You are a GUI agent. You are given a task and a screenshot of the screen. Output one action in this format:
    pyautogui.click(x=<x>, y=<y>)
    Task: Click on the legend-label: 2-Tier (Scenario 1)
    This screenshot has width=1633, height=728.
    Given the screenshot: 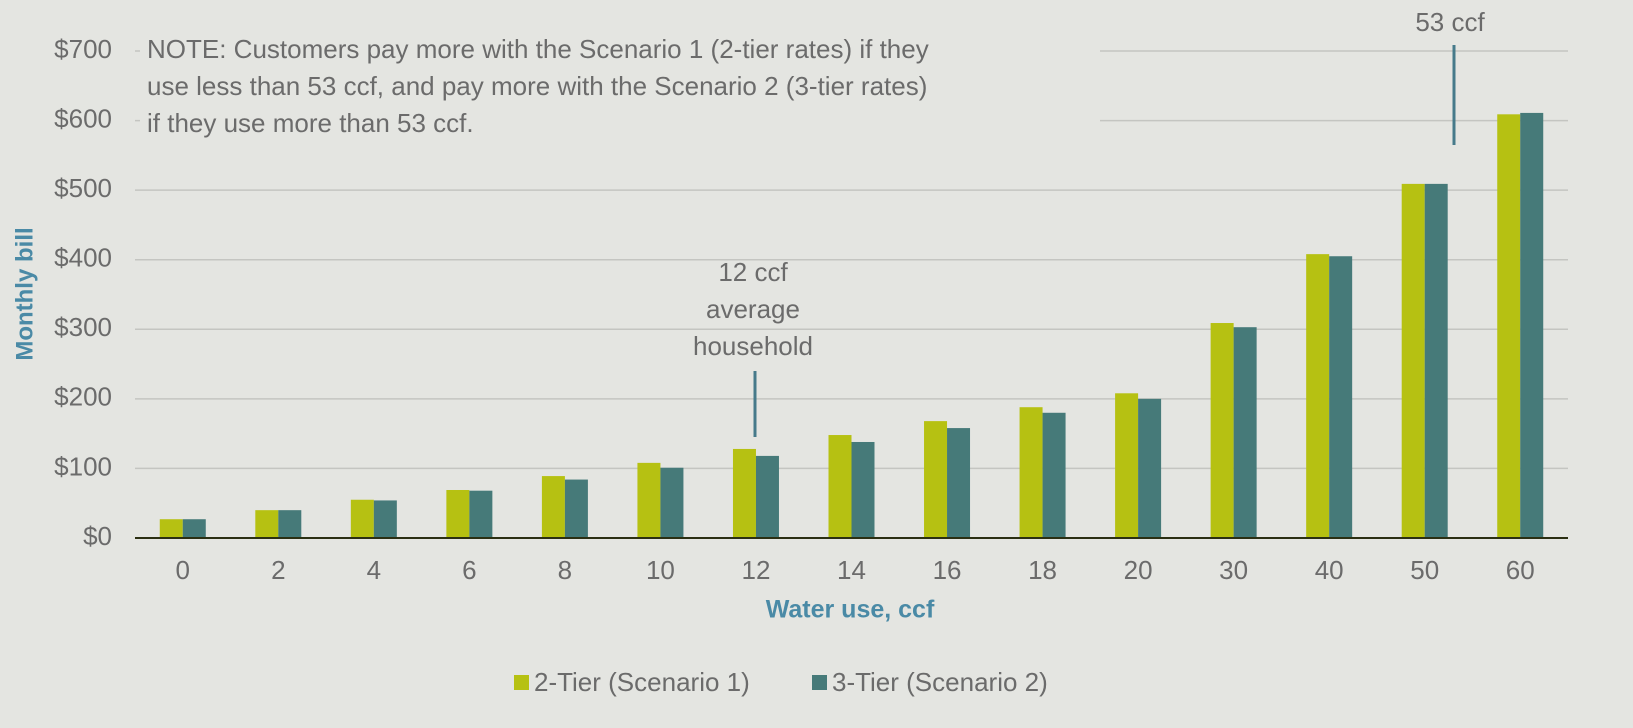 What is the action you would take?
    pyautogui.click(x=642, y=682)
    